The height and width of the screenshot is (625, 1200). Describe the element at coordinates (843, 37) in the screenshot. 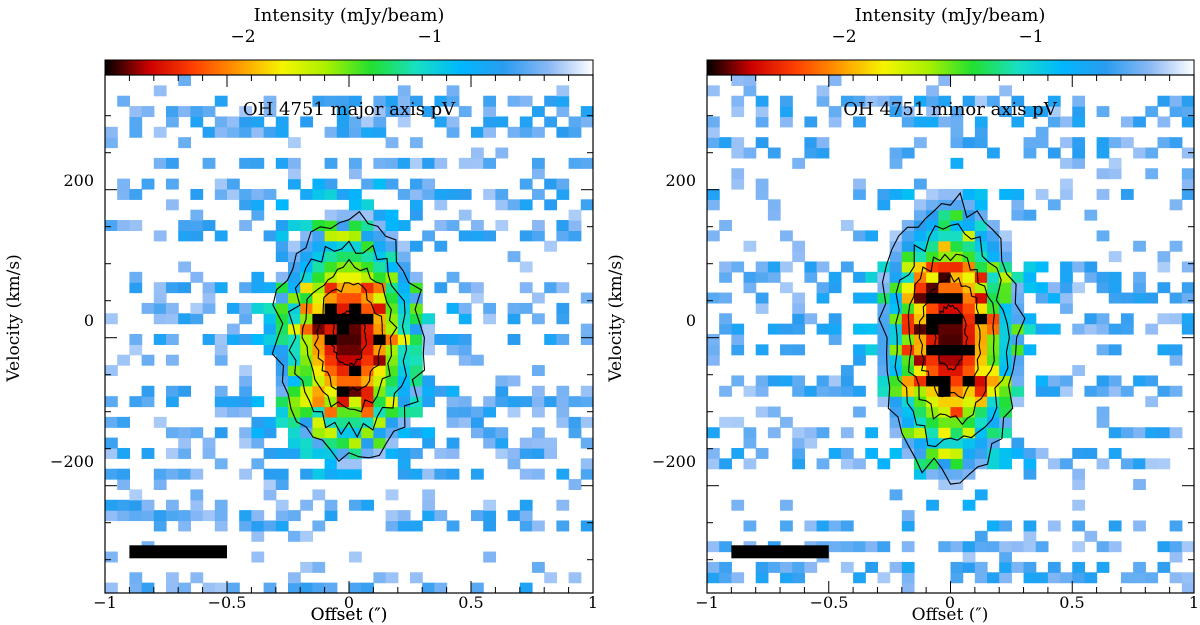

I see `colorbar-tick-label: −2` at that location.